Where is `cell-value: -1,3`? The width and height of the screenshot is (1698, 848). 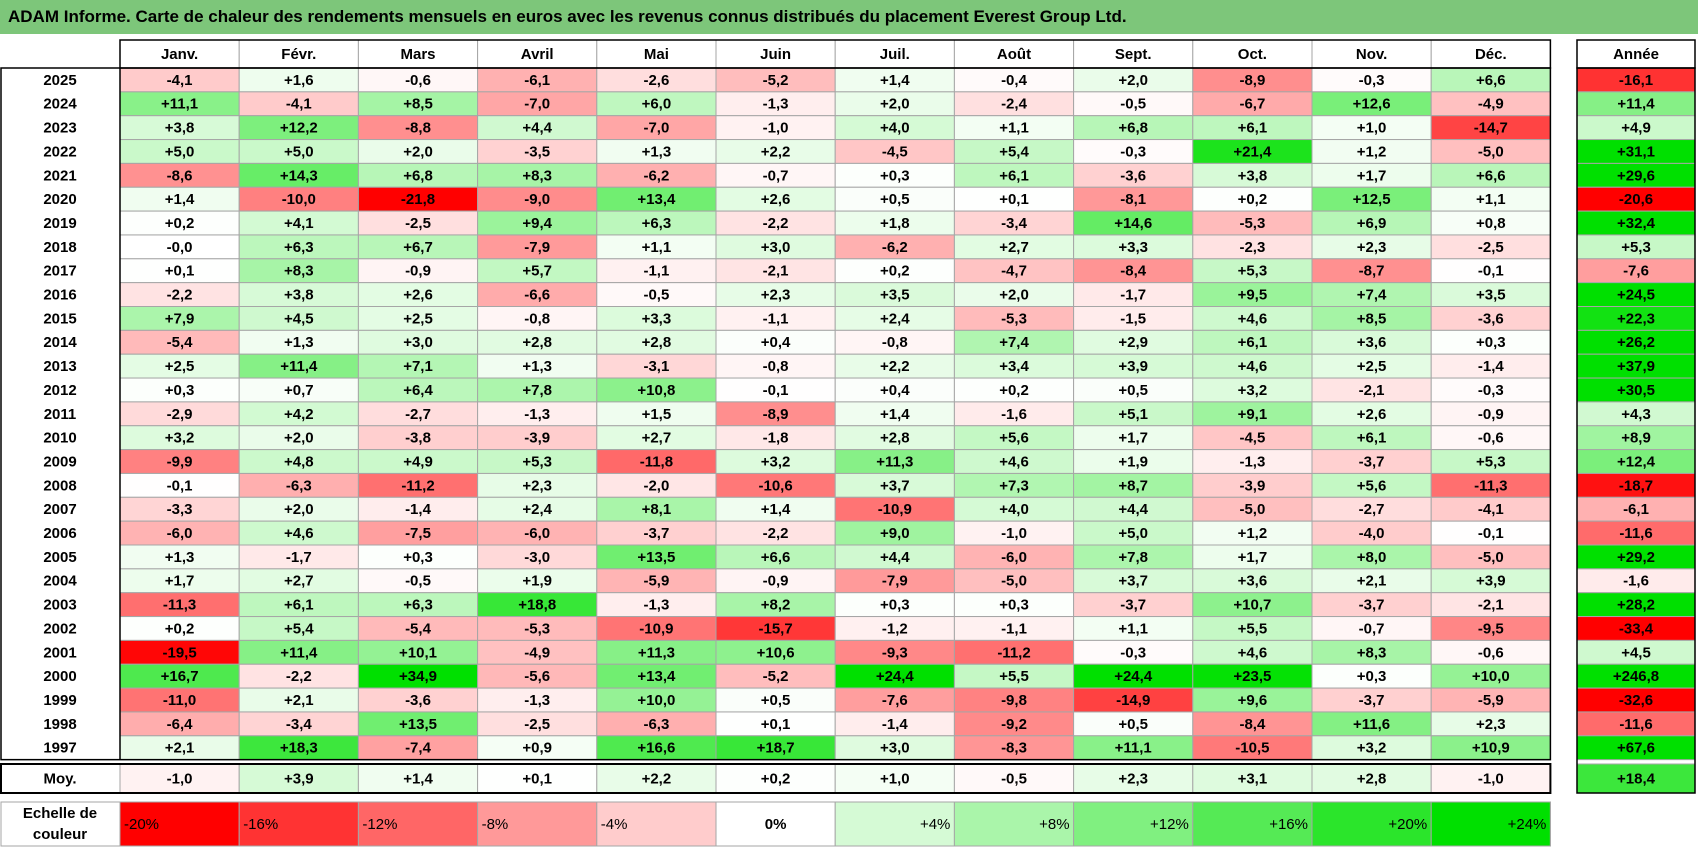 cell-value: -1,3 is located at coordinates (537, 414).